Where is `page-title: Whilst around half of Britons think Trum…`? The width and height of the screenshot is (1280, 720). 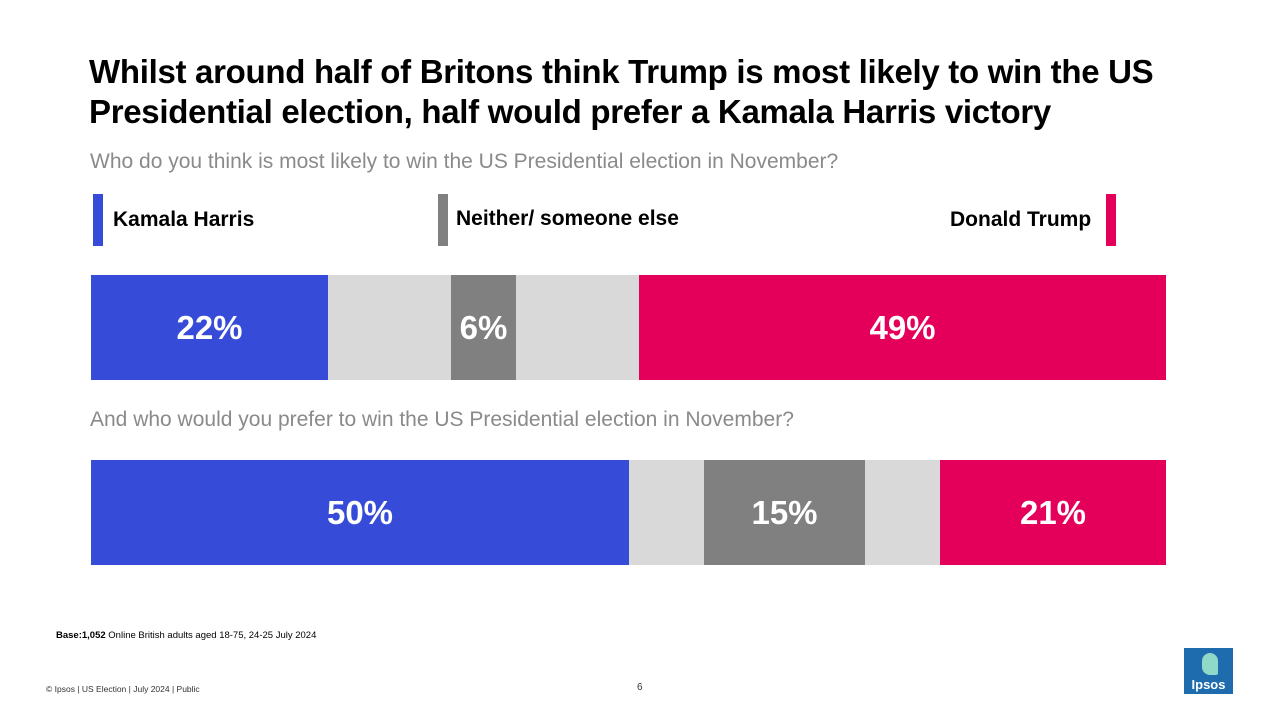 page-title: Whilst around half of Britons think Trum… is located at coordinates (621, 91).